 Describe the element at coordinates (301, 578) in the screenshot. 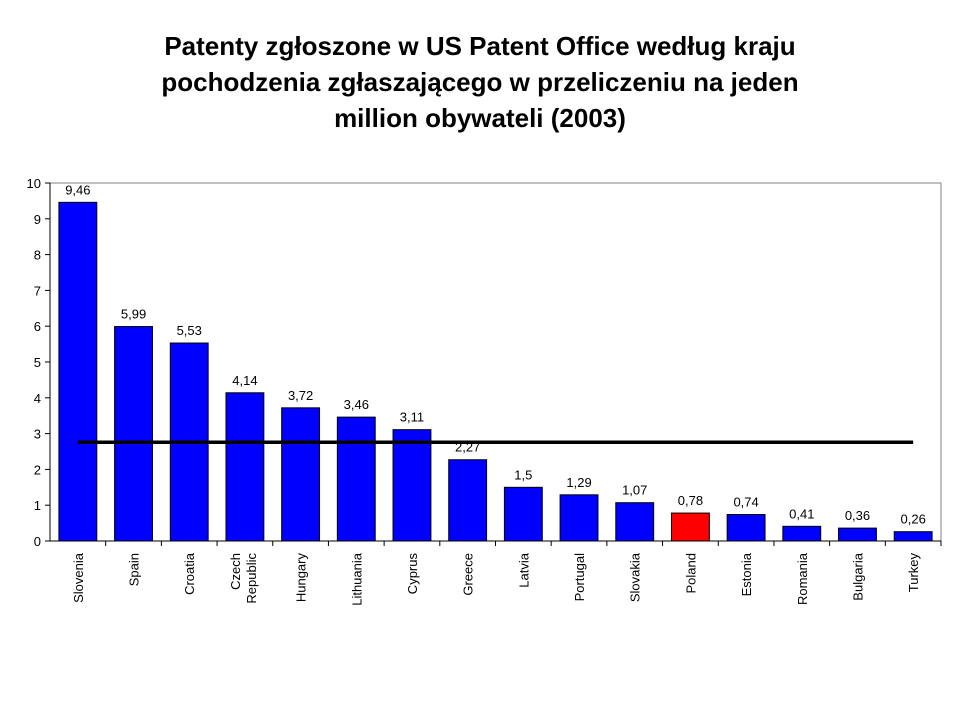

I see `category-label: Hungary` at that location.